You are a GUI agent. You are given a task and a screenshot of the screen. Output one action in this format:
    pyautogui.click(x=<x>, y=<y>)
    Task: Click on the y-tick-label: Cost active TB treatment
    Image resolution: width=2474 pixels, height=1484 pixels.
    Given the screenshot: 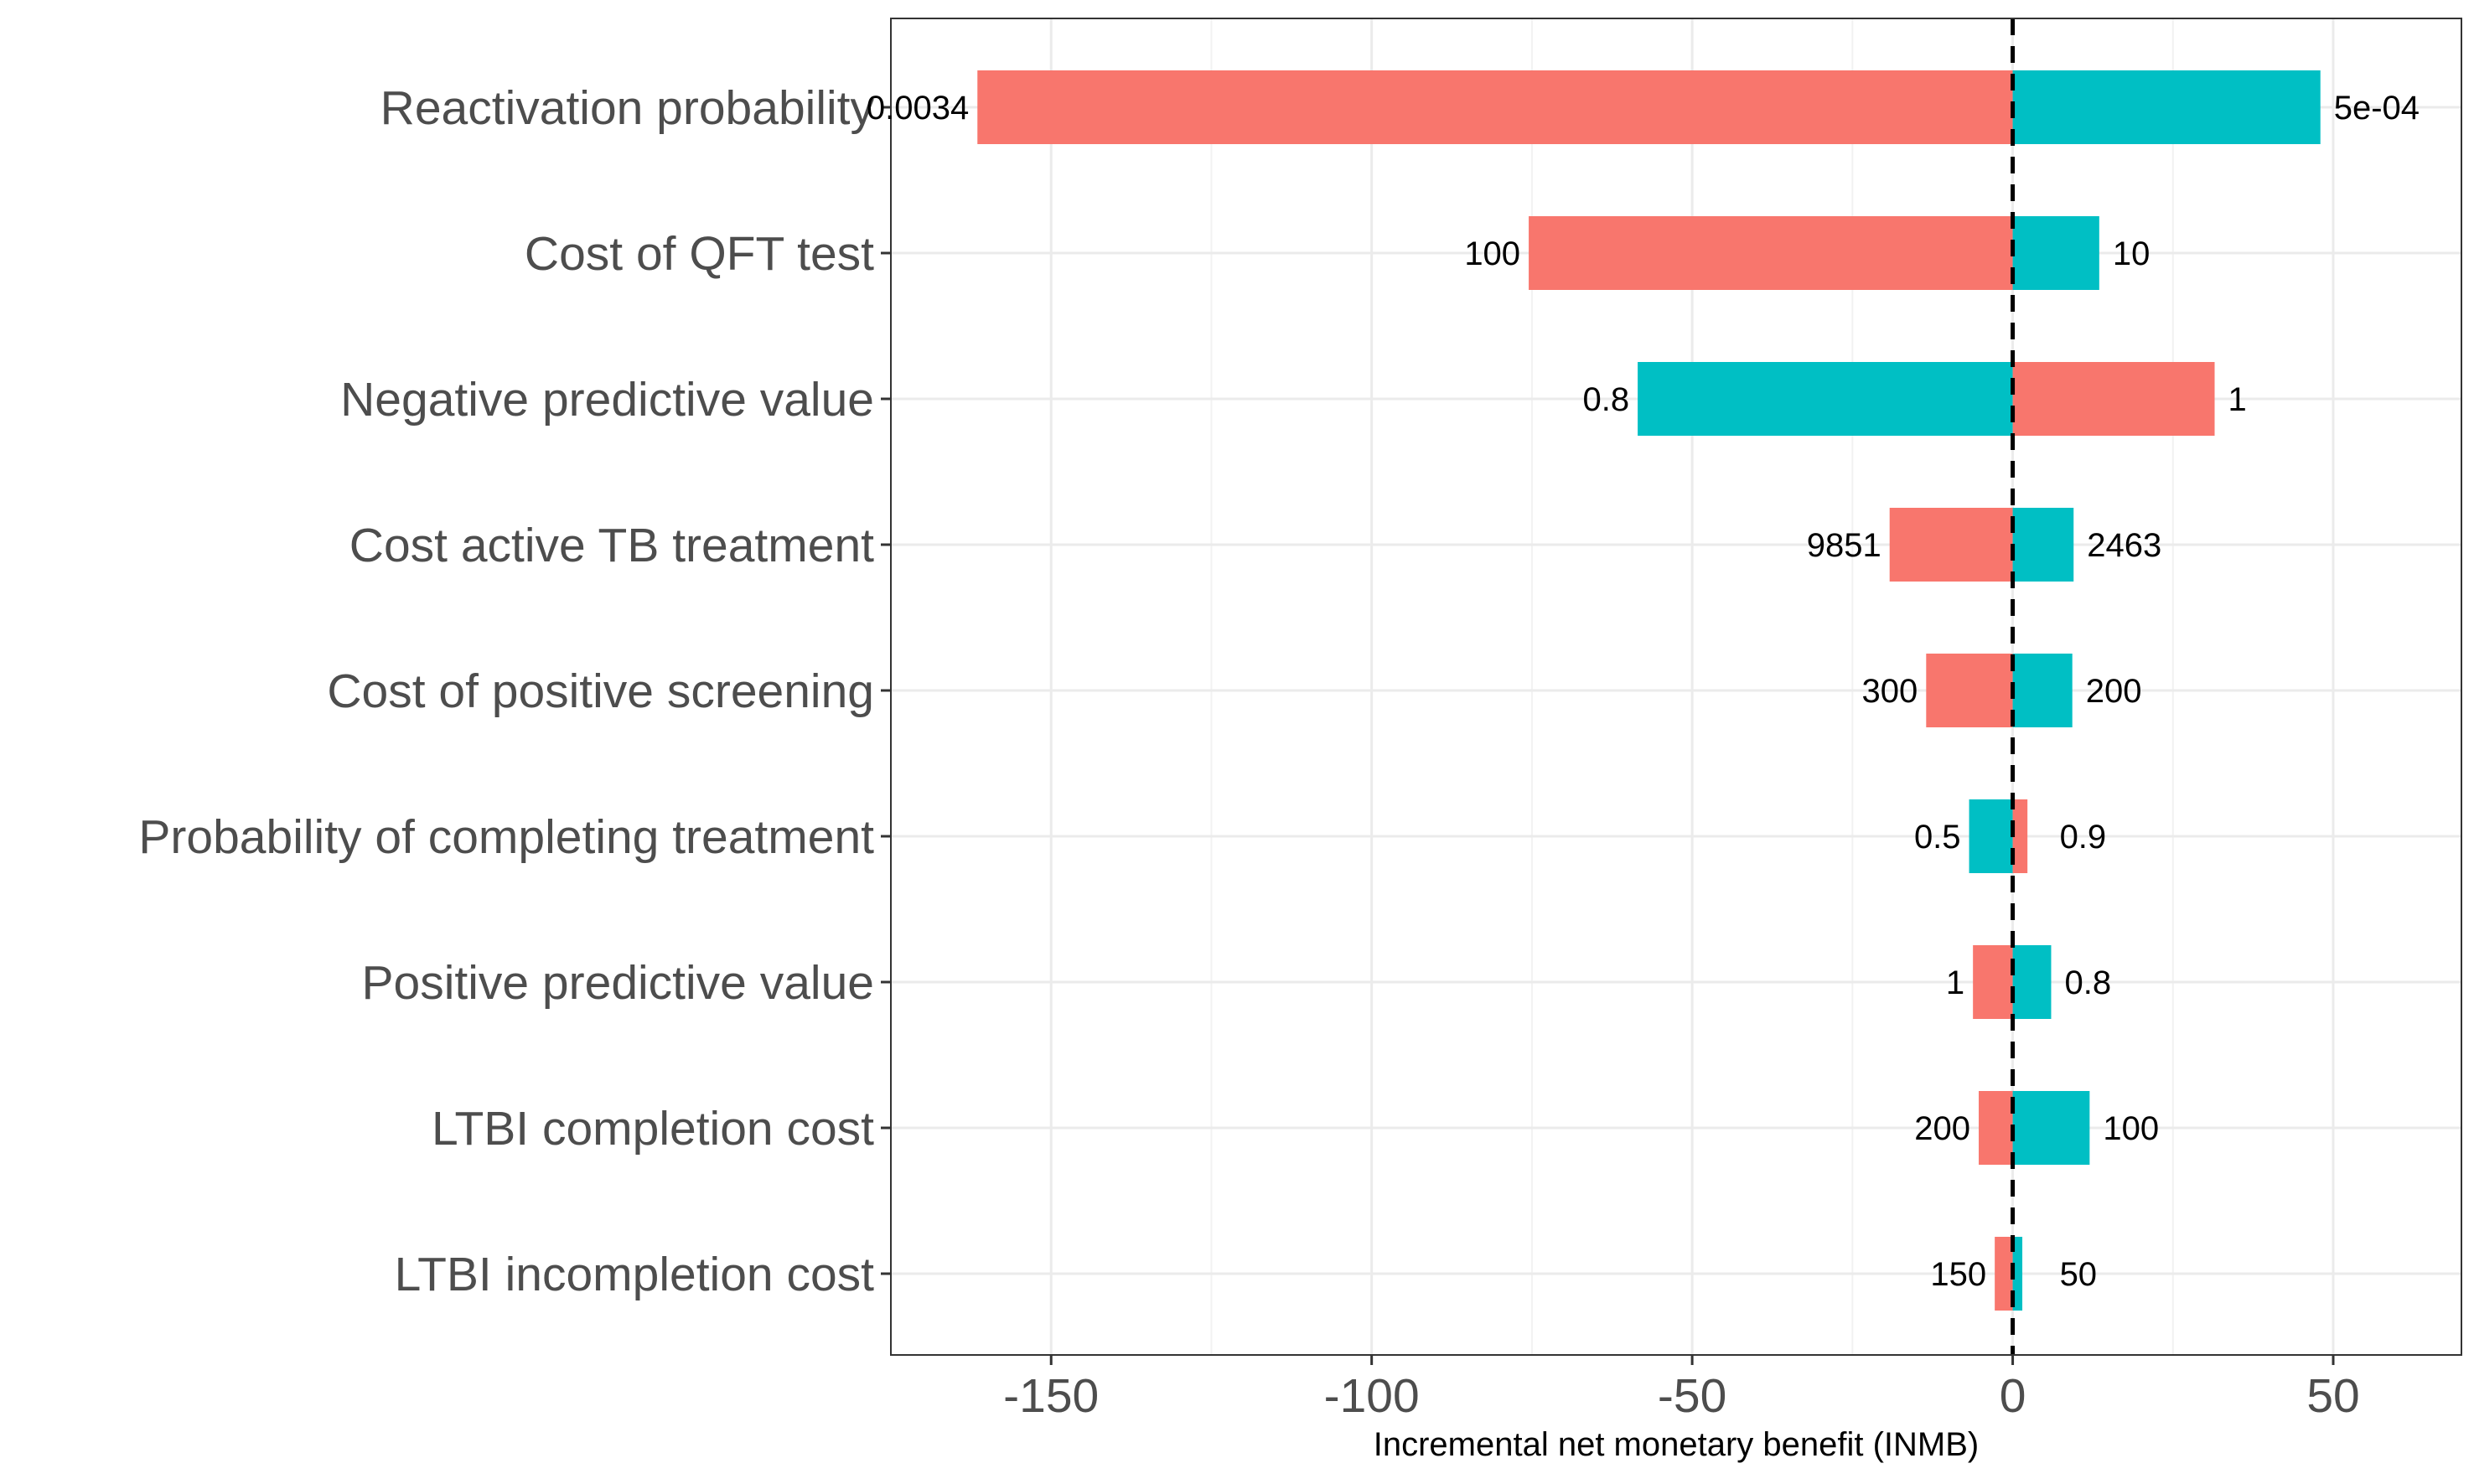 What is the action you would take?
    pyautogui.click(x=611, y=545)
    